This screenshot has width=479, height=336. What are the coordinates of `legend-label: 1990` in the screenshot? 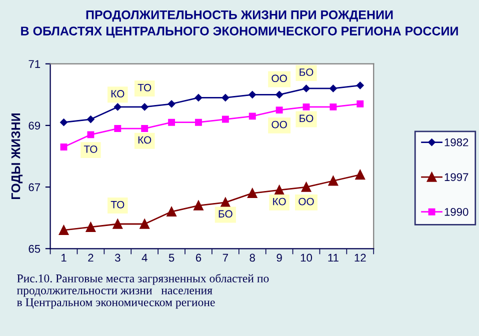 It's located at (456, 212).